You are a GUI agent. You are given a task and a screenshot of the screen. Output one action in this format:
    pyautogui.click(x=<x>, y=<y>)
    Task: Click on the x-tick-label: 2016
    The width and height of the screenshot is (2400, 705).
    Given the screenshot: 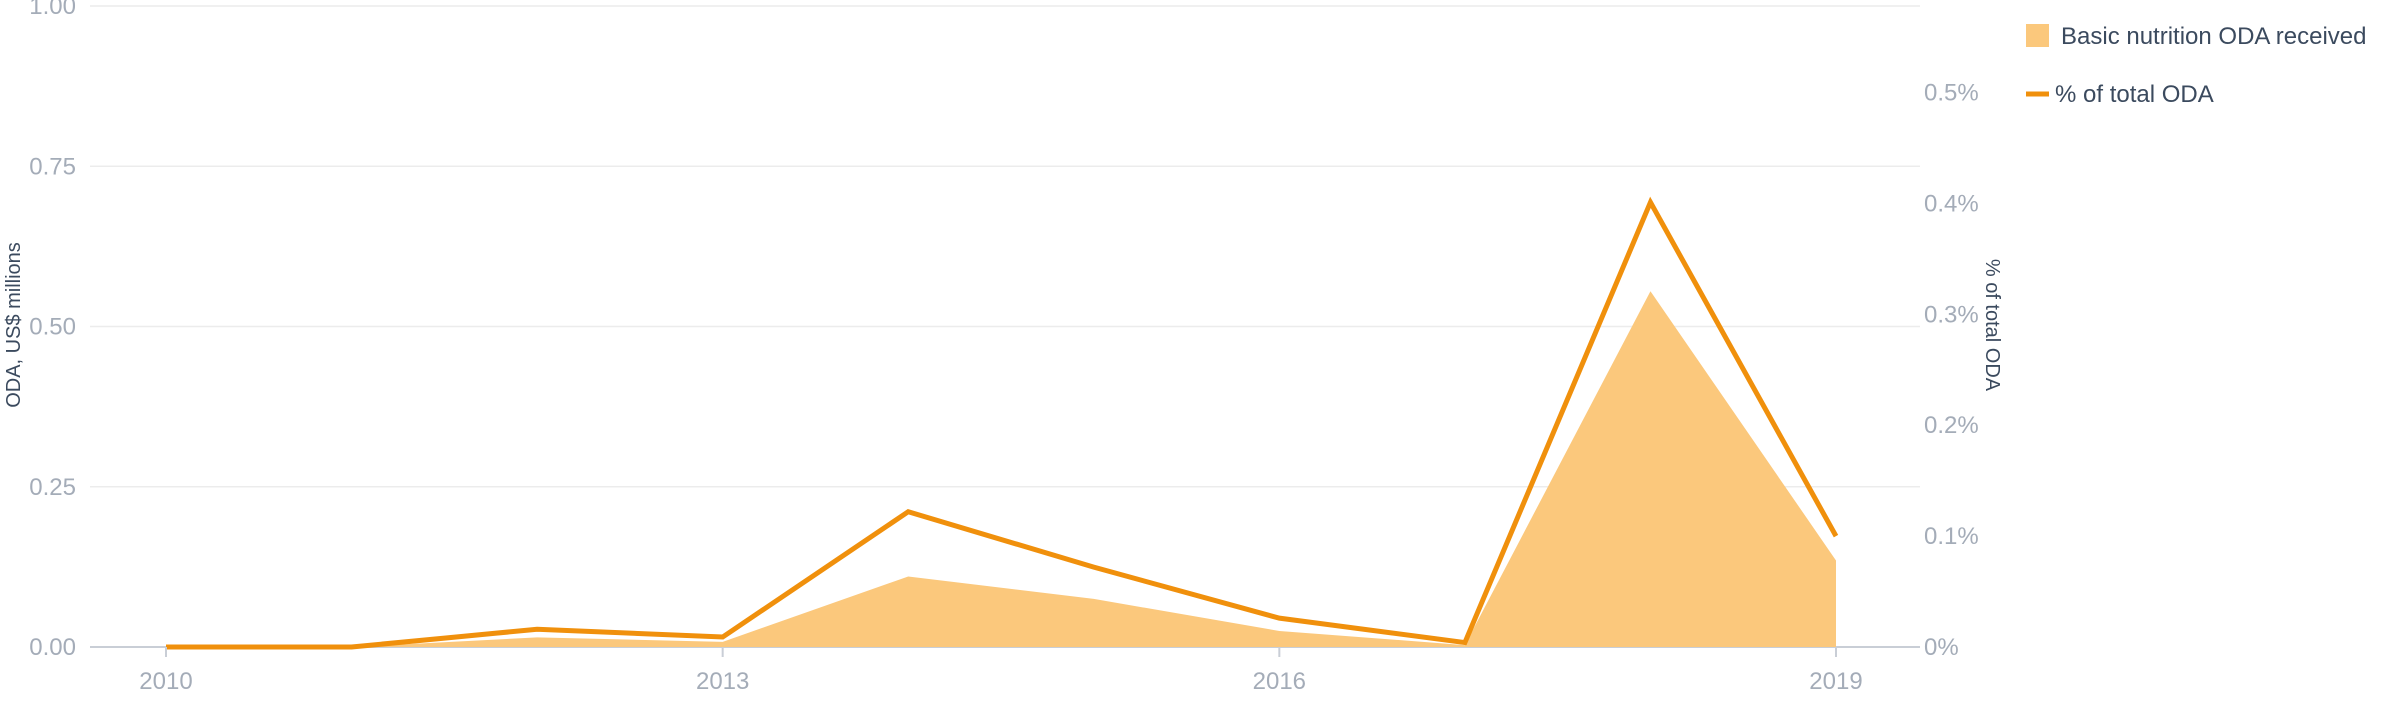 What is the action you would take?
    pyautogui.click(x=1279, y=681)
    